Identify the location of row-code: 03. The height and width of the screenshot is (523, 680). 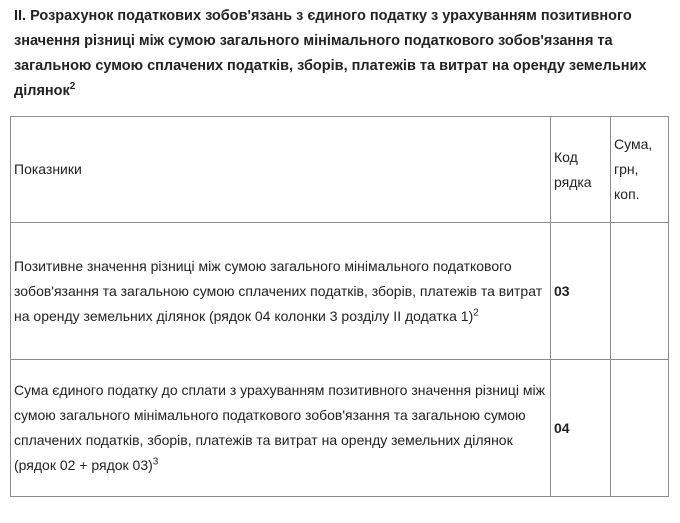
(580, 291).